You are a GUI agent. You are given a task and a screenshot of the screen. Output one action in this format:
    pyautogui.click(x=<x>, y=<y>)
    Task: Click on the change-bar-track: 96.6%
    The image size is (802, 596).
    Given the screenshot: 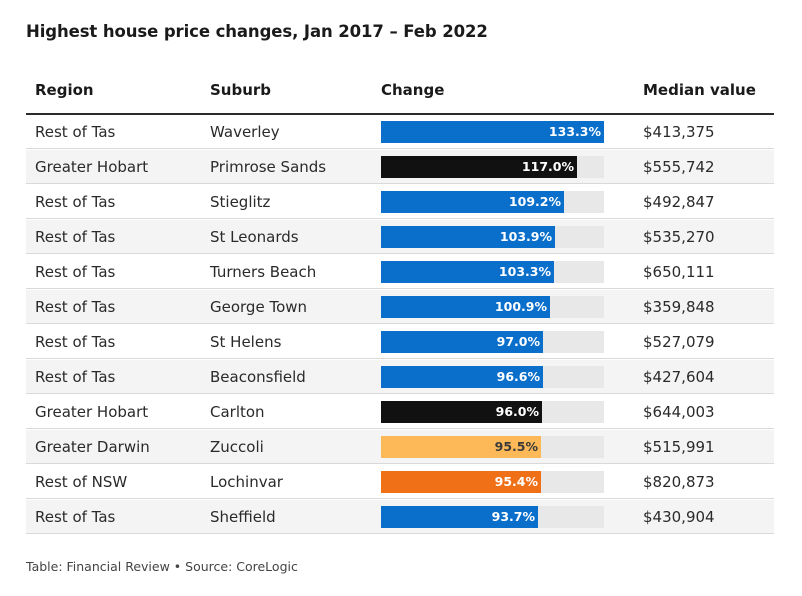 What is the action you would take?
    pyautogui.click(x=492, y=377)
    